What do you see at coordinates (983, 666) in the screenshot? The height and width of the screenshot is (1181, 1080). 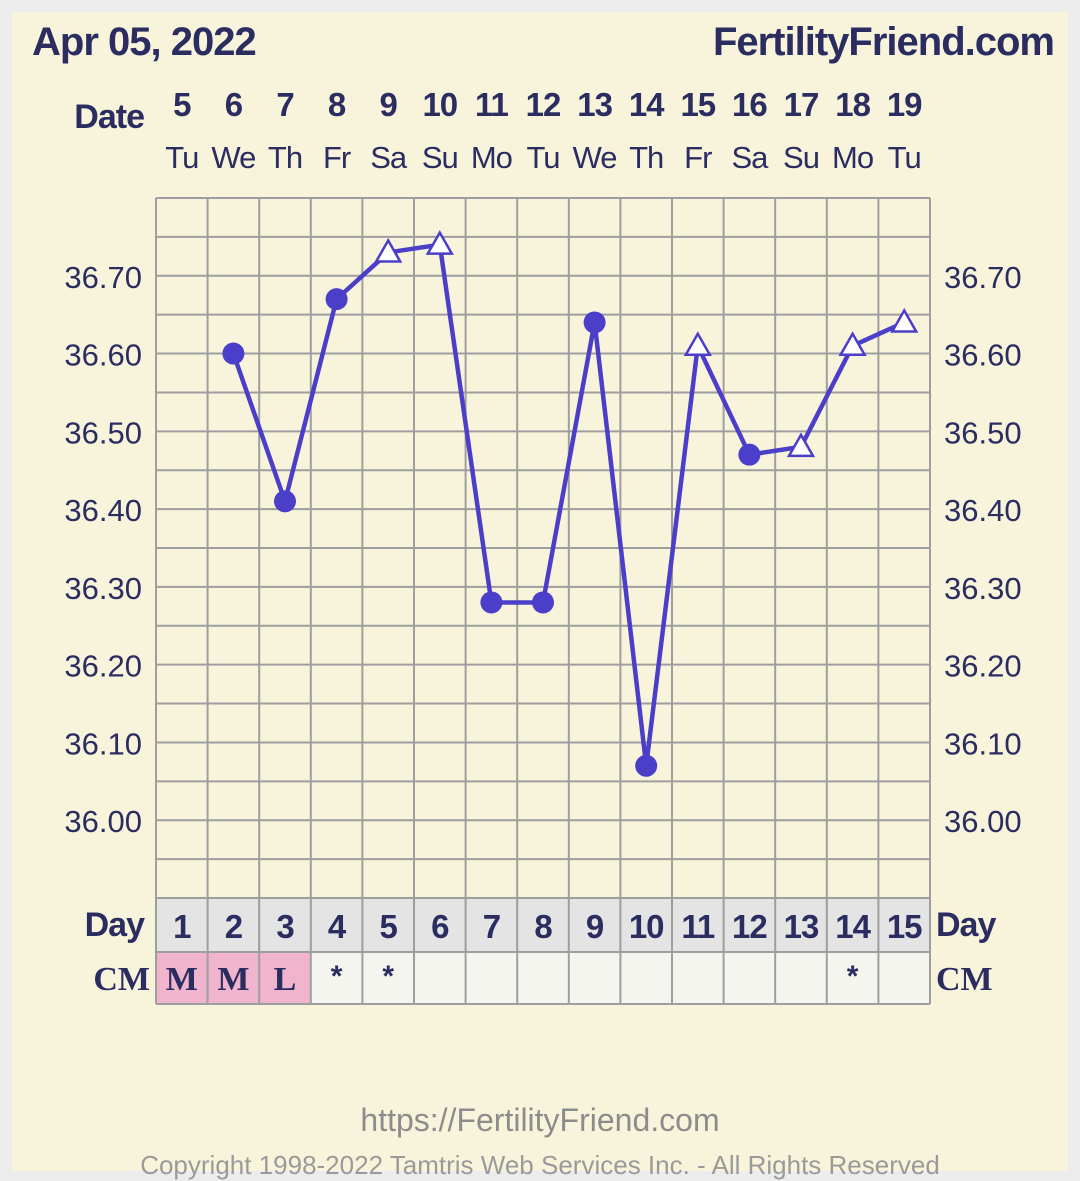 I see `y-tick-right: 36.20` at bounding box center [983, 666].